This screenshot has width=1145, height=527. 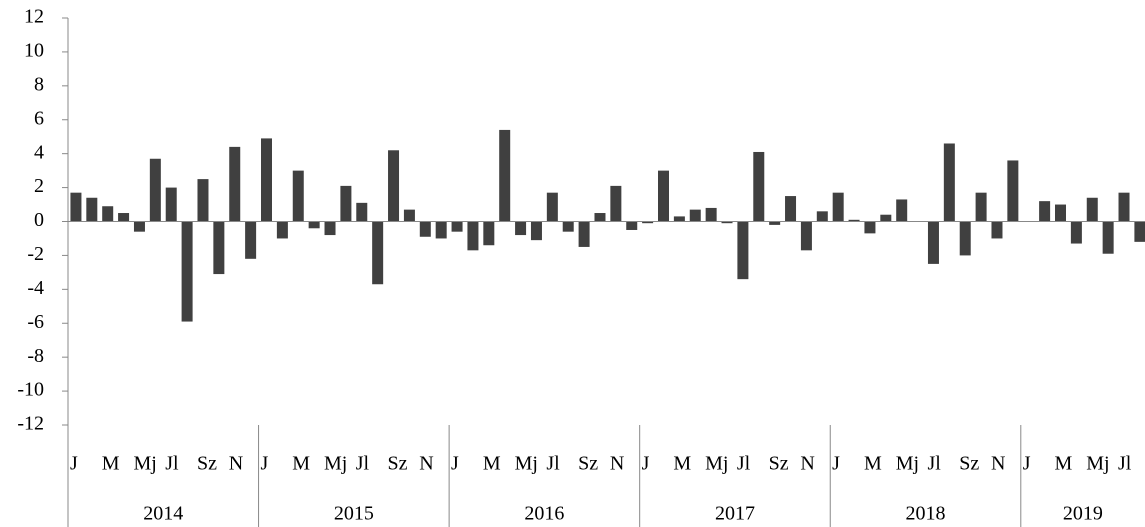 I want to click on y-tick-label: -12, so click(x=30, y=424).